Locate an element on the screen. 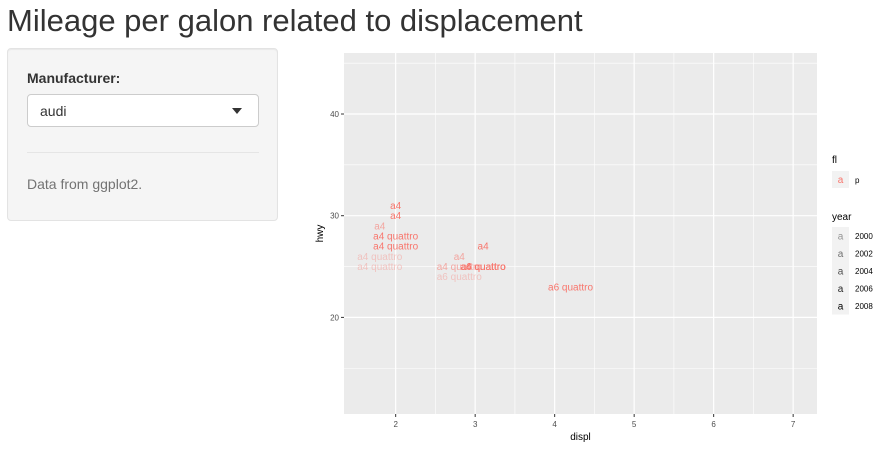  legend-label-year: 2006 is located at coordinates (864, 289).